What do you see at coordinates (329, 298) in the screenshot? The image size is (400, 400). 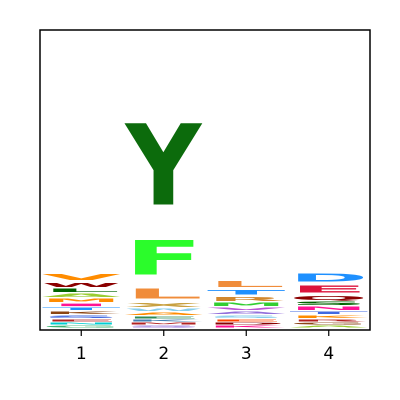 I see `logo-letter-q-pos-4: Q` at bounding box center [329, 298].